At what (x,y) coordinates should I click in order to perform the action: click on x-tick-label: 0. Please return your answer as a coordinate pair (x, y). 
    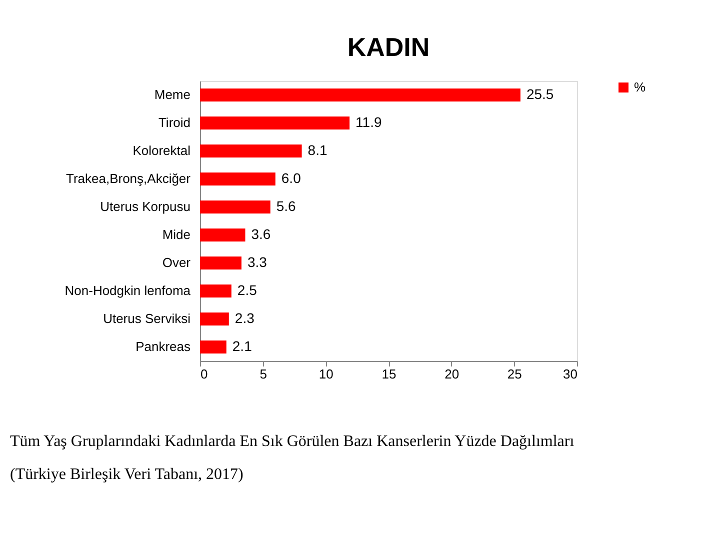
    Looking at the image, I should click on (204, 374).